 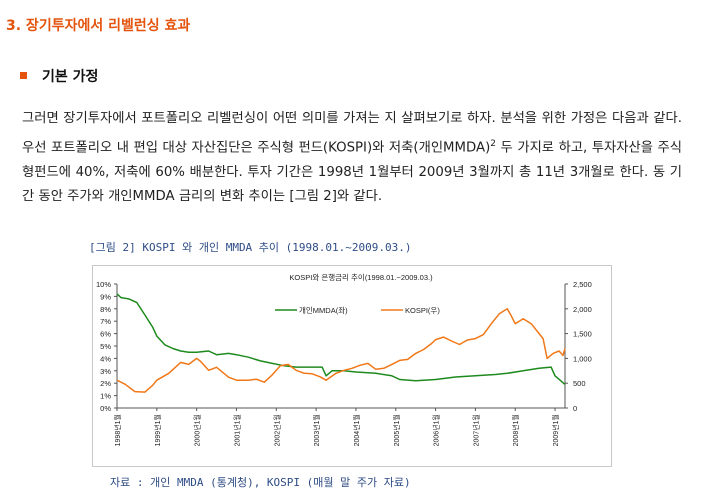 I want to click on left-tick-label: 0%, so click(x=105, y=408).